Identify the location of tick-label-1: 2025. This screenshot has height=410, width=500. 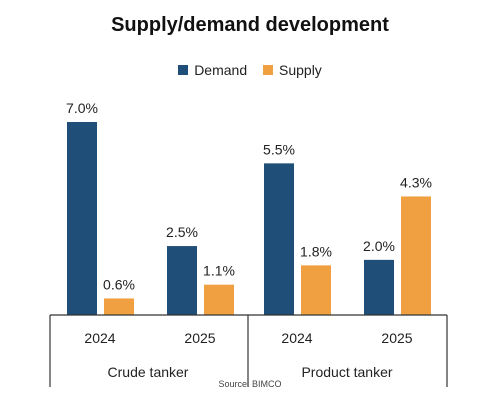
(199, 338).